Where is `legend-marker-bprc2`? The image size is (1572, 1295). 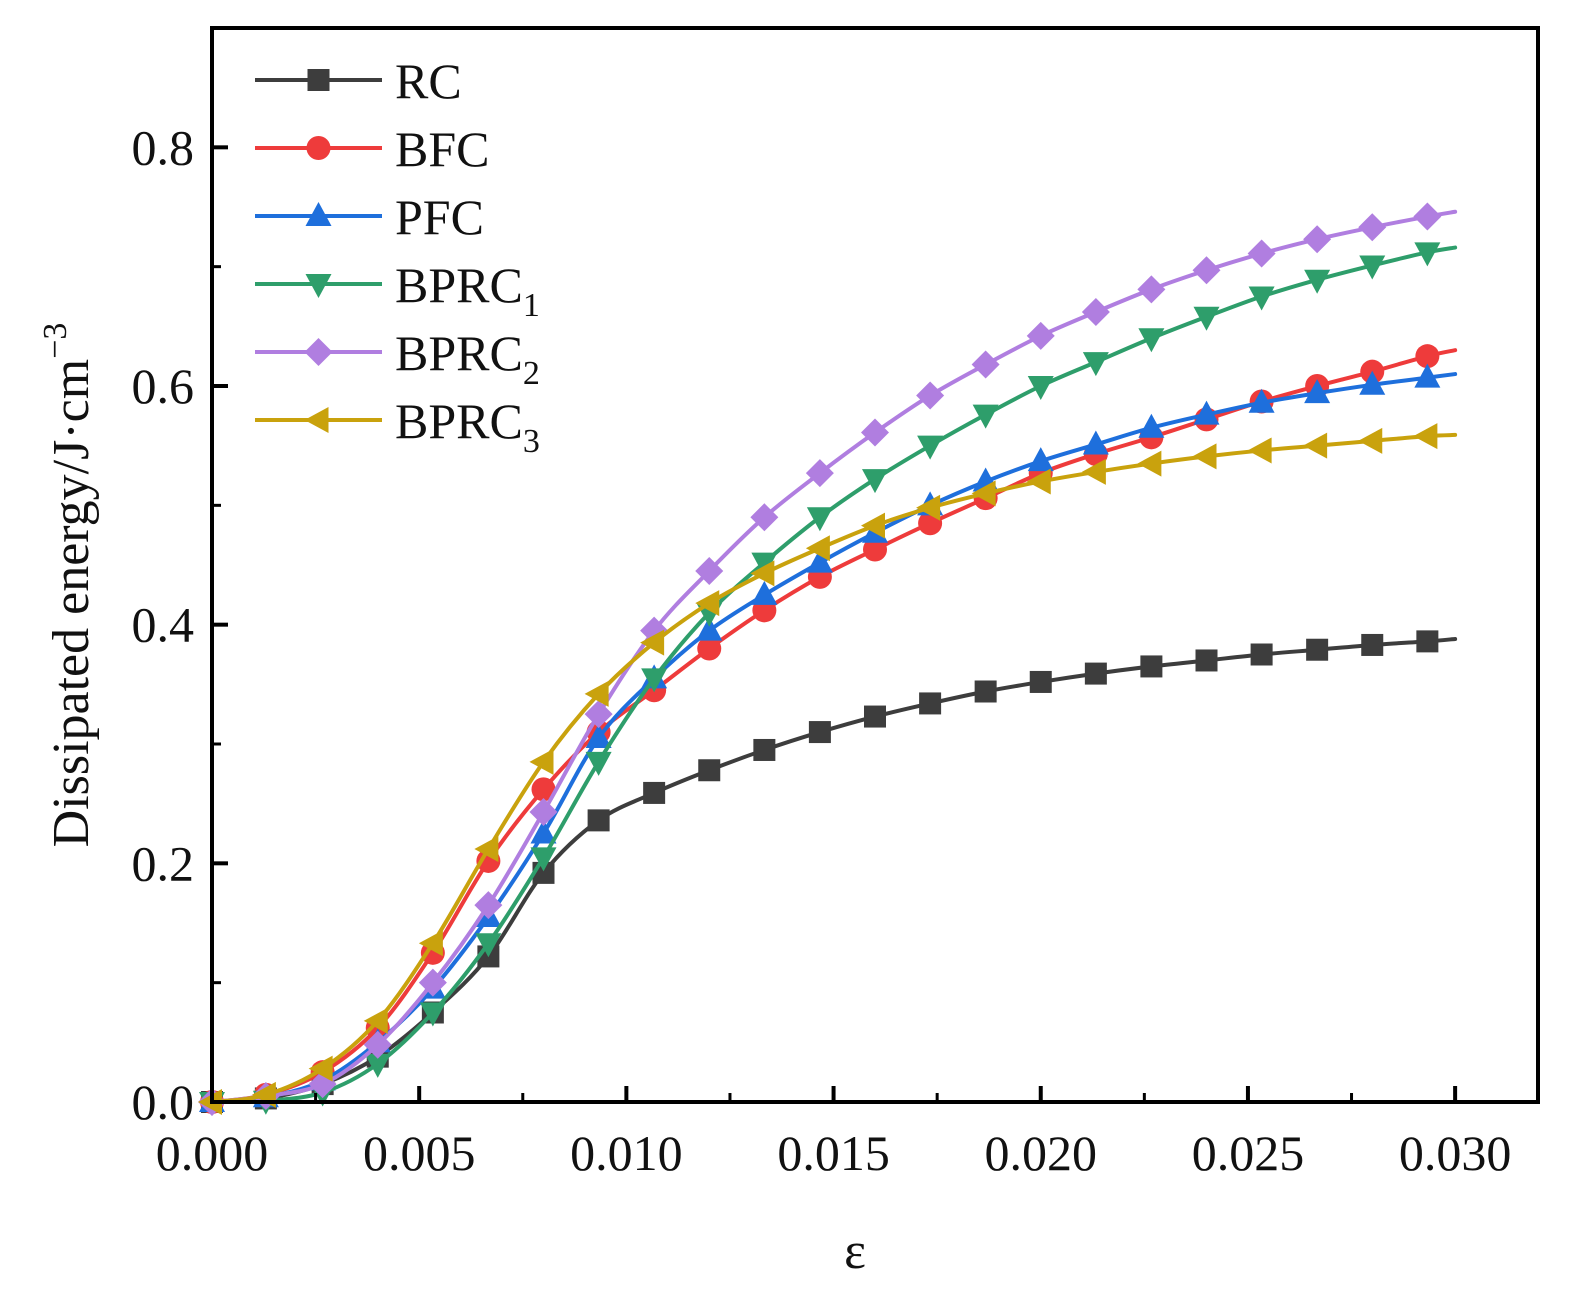 legend-marker-bprc2 is located at coordinates (318, 352).